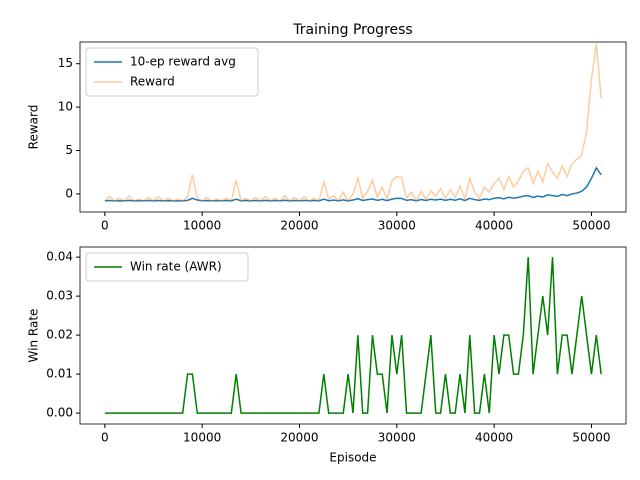 The image size is (640, 480). What do you see at coordinates (152, 82) in the screenshot?
I see `legend-label: Reward` at bounding box center [152, 82].